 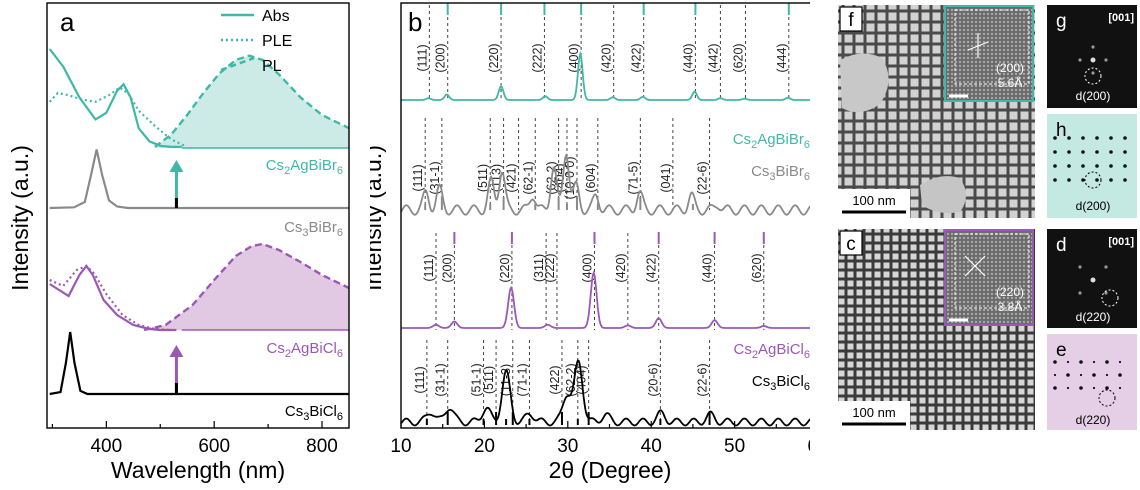 What do you see at coordinates (1093, 317) in the screenshot?
I see `image-d-spot: d(220)` at bounding box center [1093, 317].